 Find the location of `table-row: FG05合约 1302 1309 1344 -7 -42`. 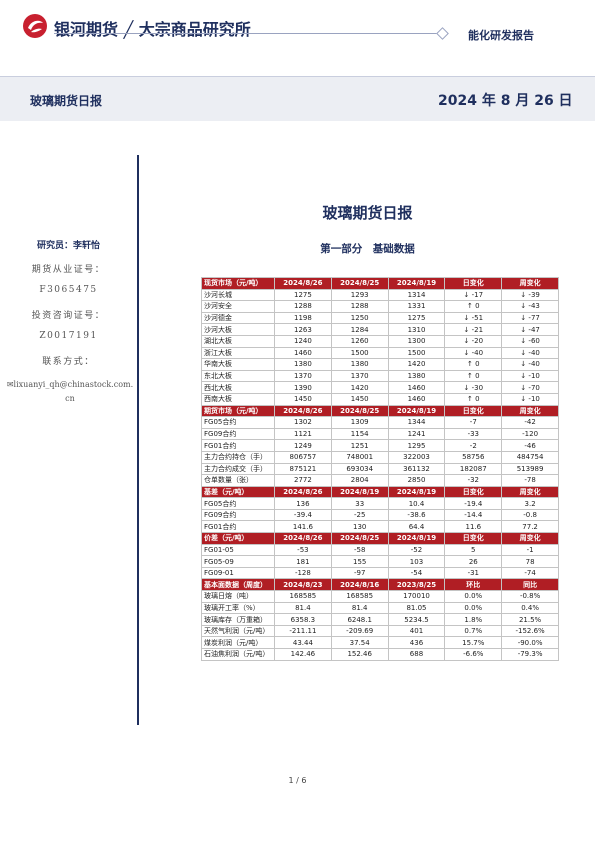

table-row: FG05合约 1302 1309 1344 -7 -42 is located at coordinates (380, 422).